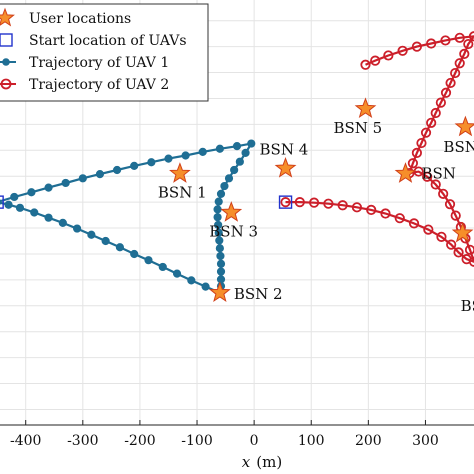  I want to click on user-label: BSN 1, so click(182, 193).